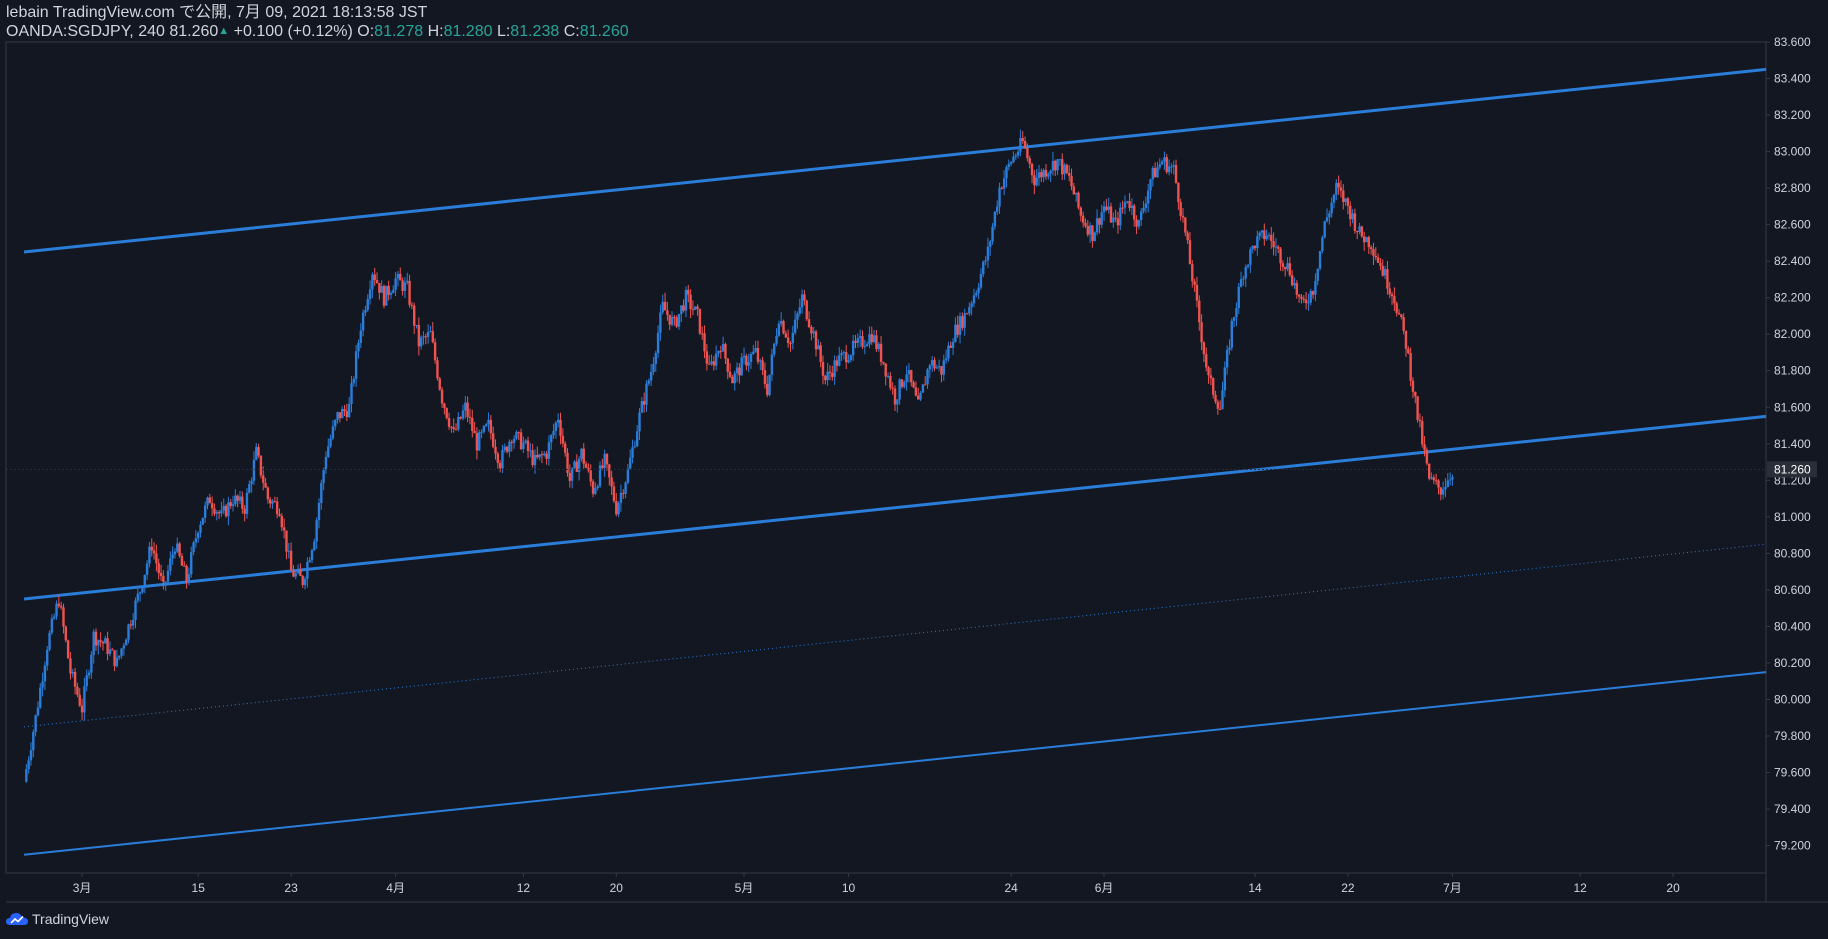 The image size is (1828, 939). Describe the element at coordinates (71, 919) in the screenshot. I see `brand-label: TradingView` at that location.